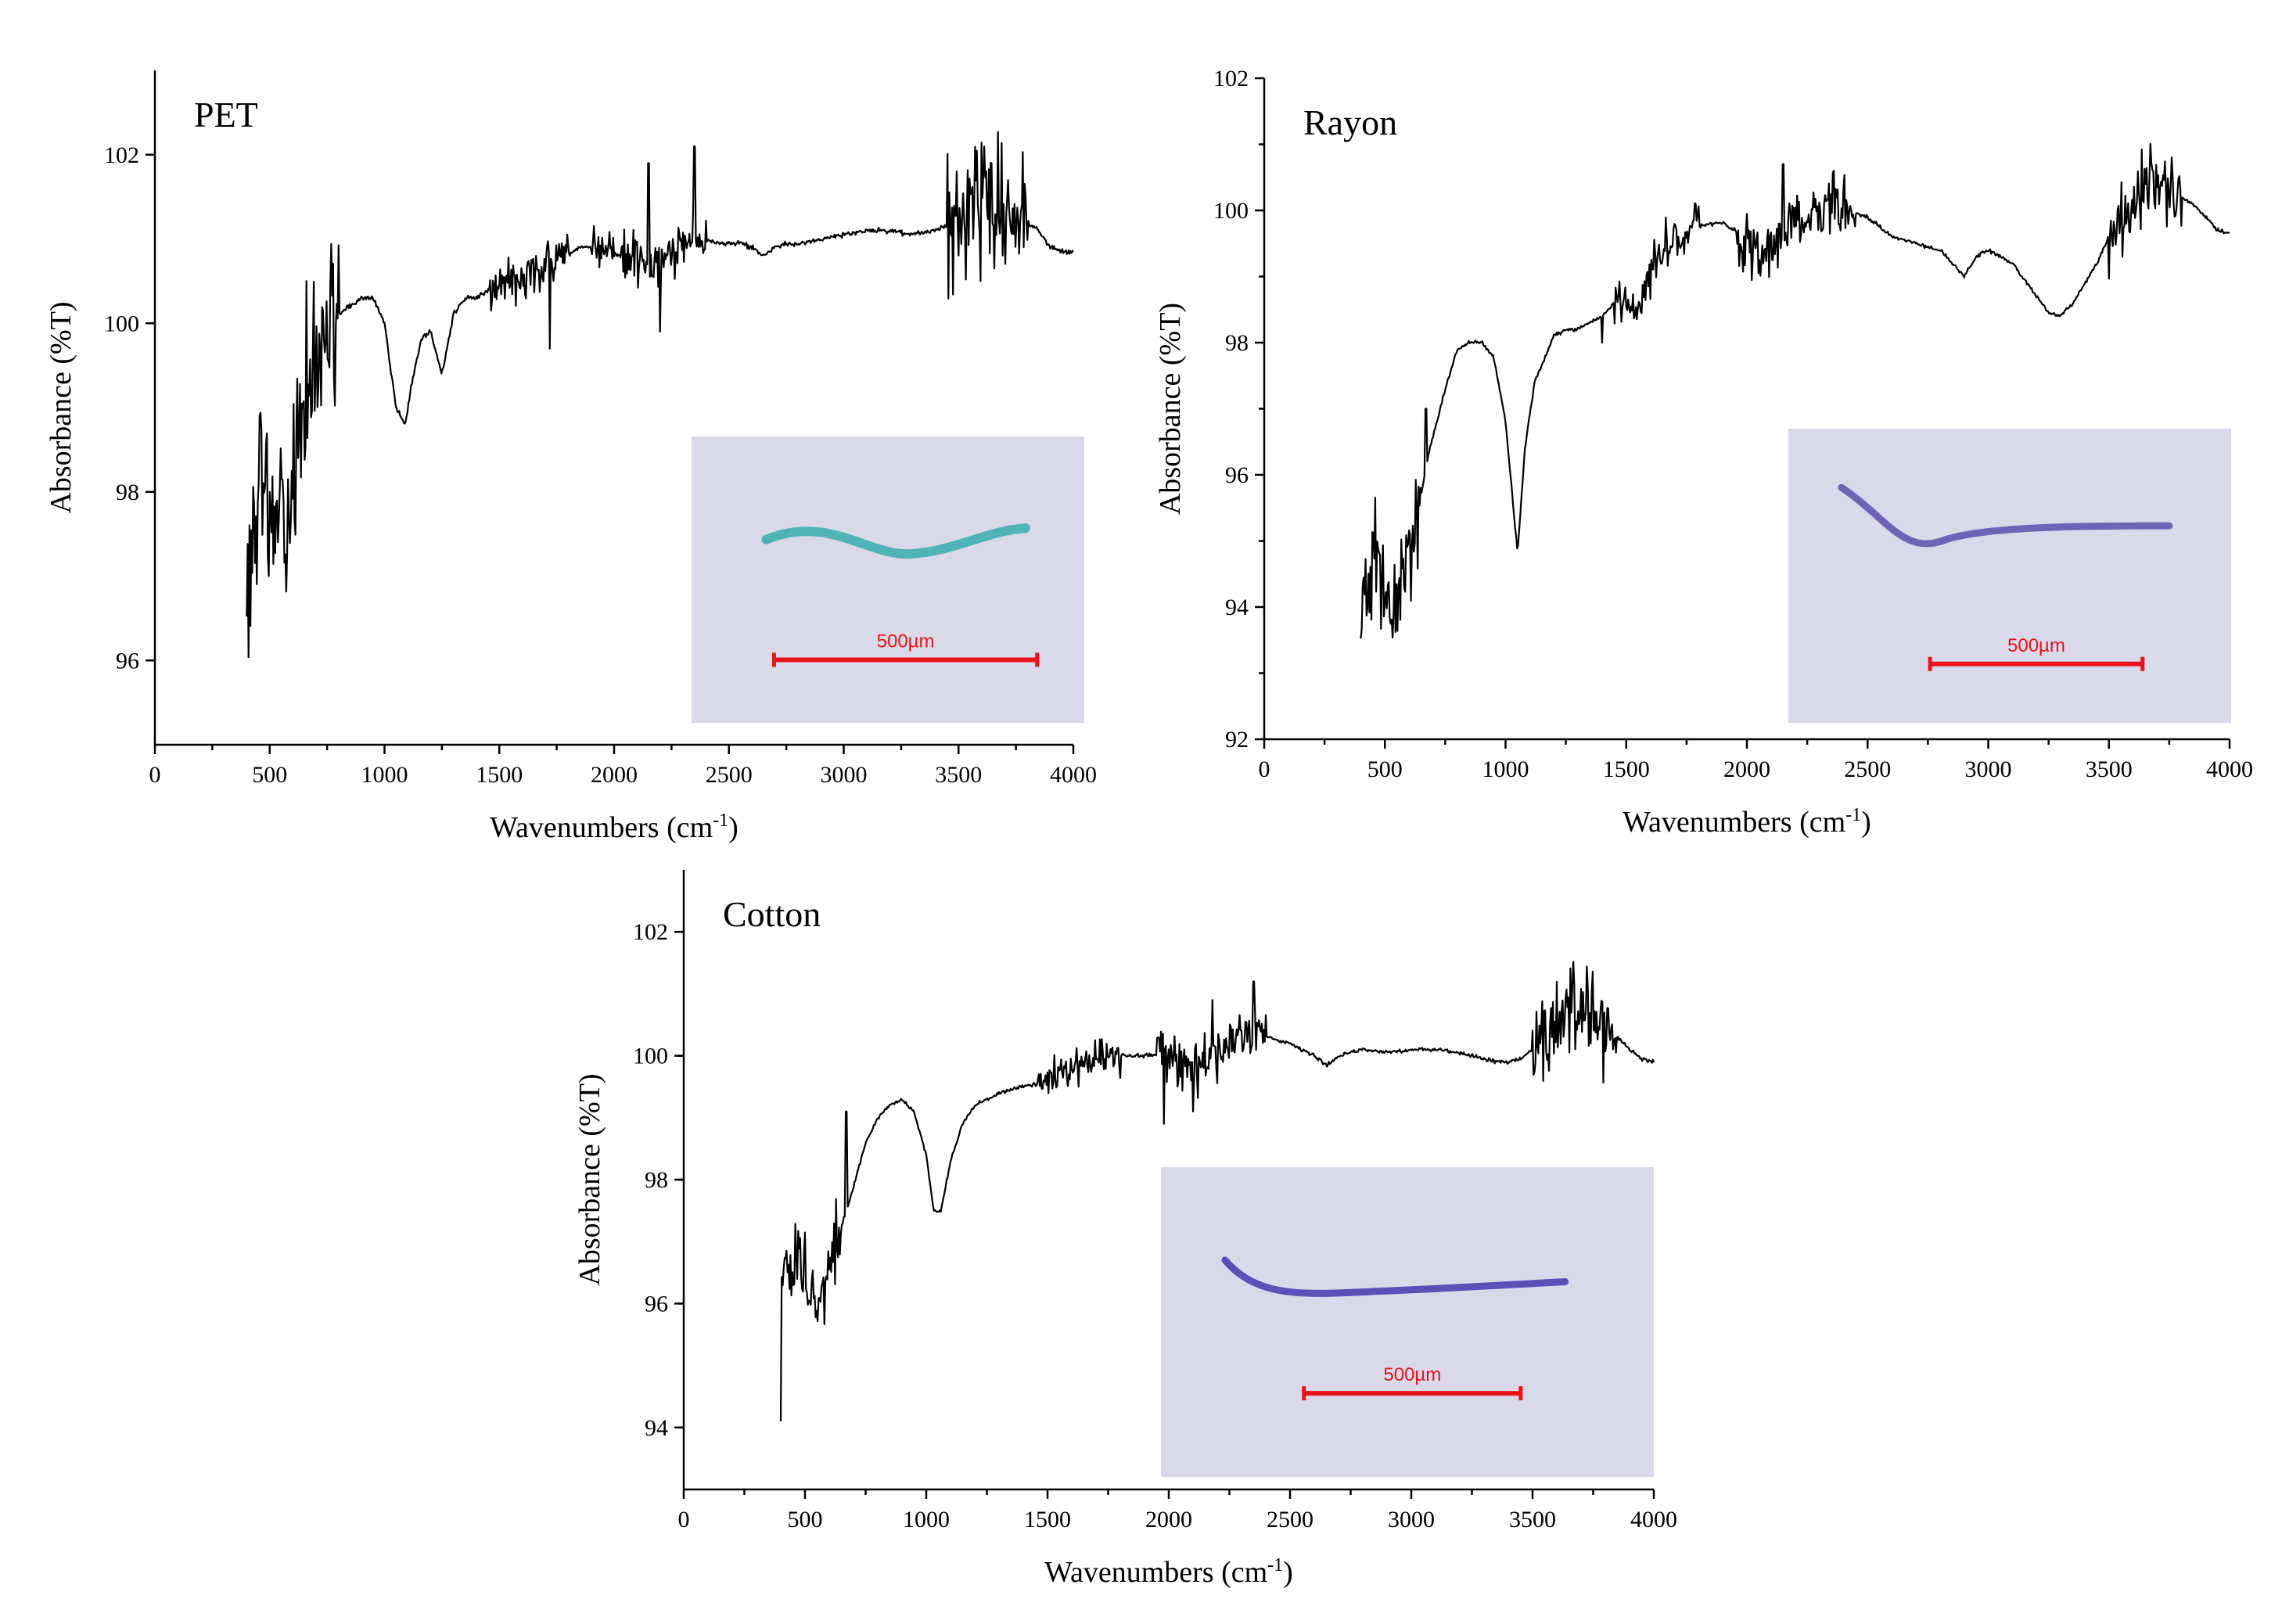 The image size is (2282, 1624). I want to click on pet-x-tick-label: 0, so click(155, 775).